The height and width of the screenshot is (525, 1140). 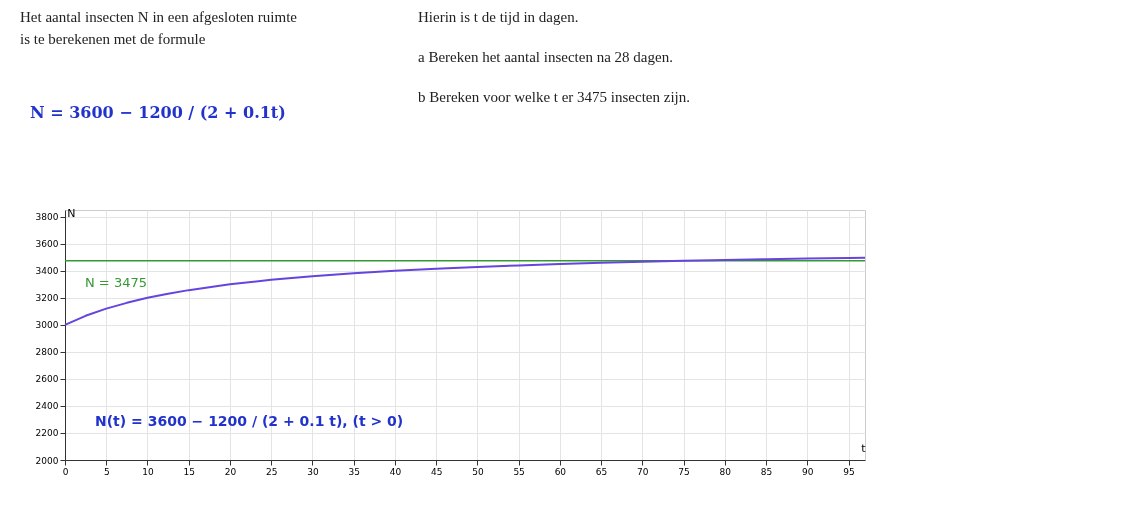 I want to click on y-tick-label: 3800, so click(x=47, y=217).